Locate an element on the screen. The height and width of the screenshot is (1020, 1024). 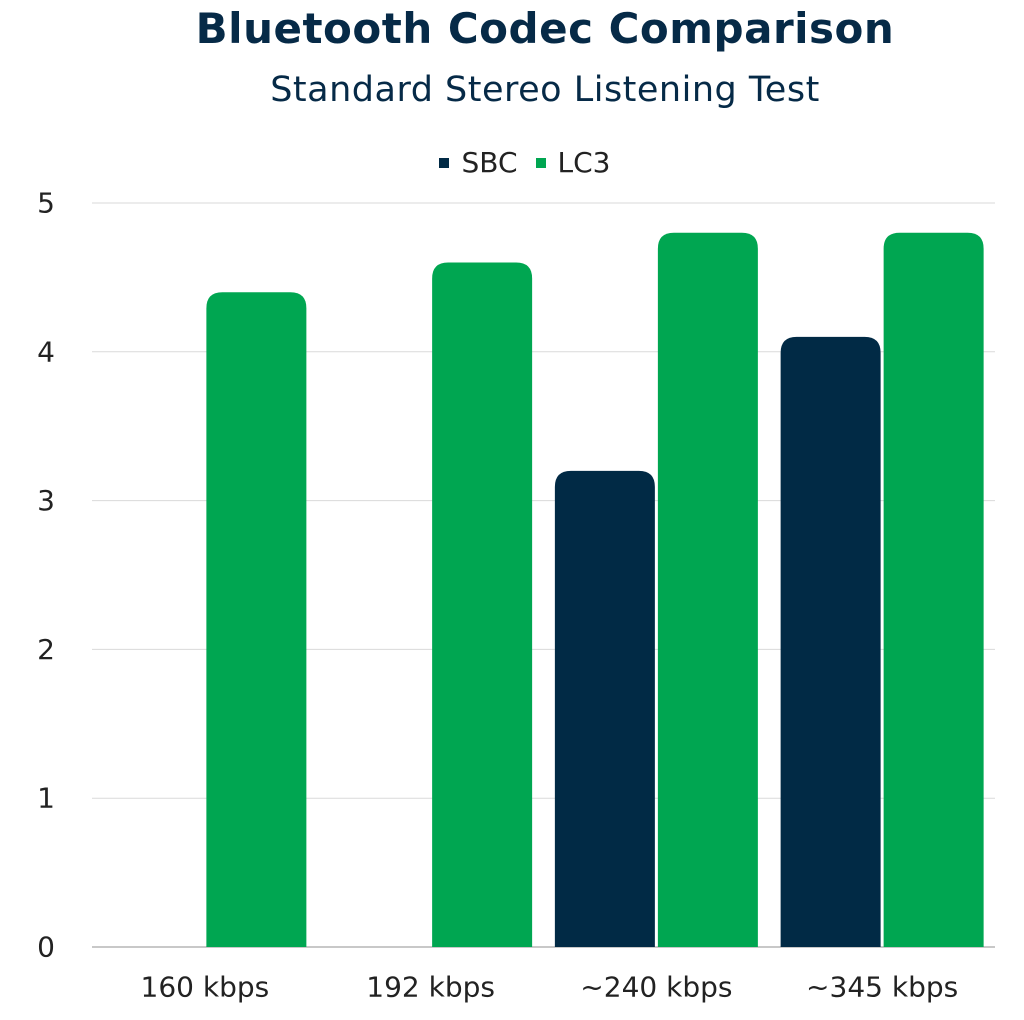
bar-lc3-160kbps is located at coordinates (256, 619).